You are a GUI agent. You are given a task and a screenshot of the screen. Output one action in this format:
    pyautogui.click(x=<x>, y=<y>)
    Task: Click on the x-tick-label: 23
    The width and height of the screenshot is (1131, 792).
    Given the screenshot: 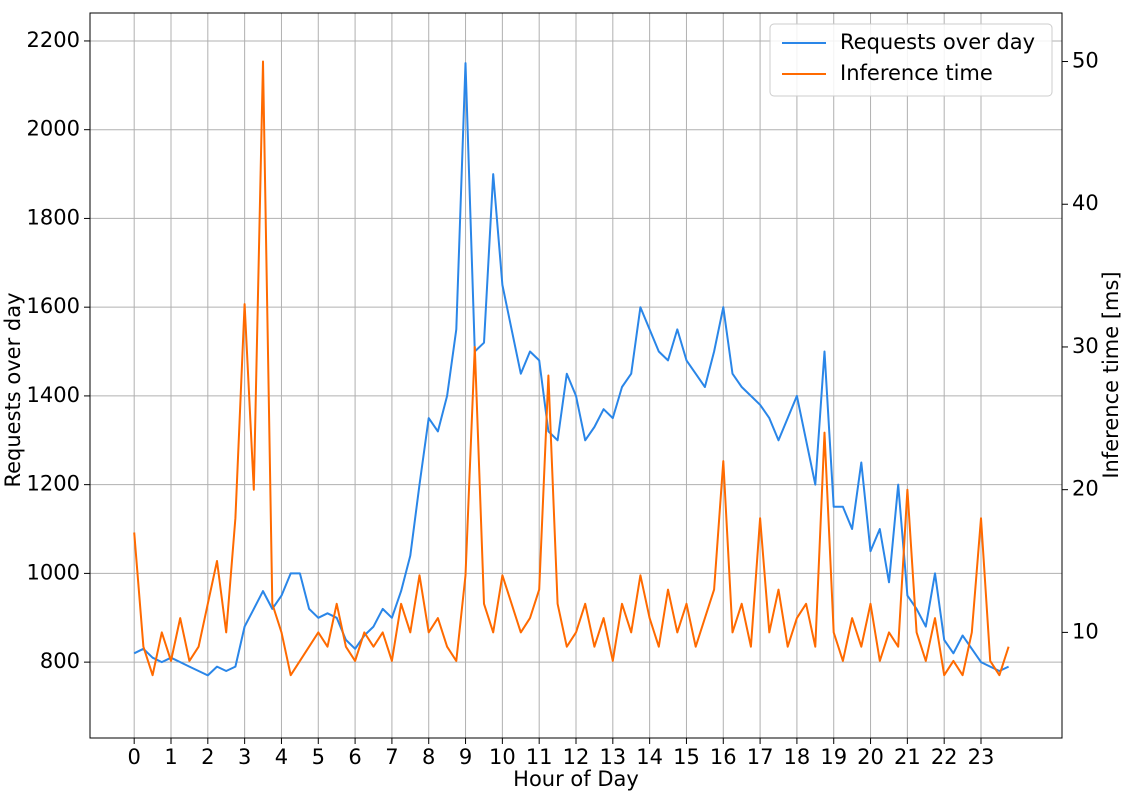 What is the action you would take?
    pyautogui.click(x=981, y=757)
    